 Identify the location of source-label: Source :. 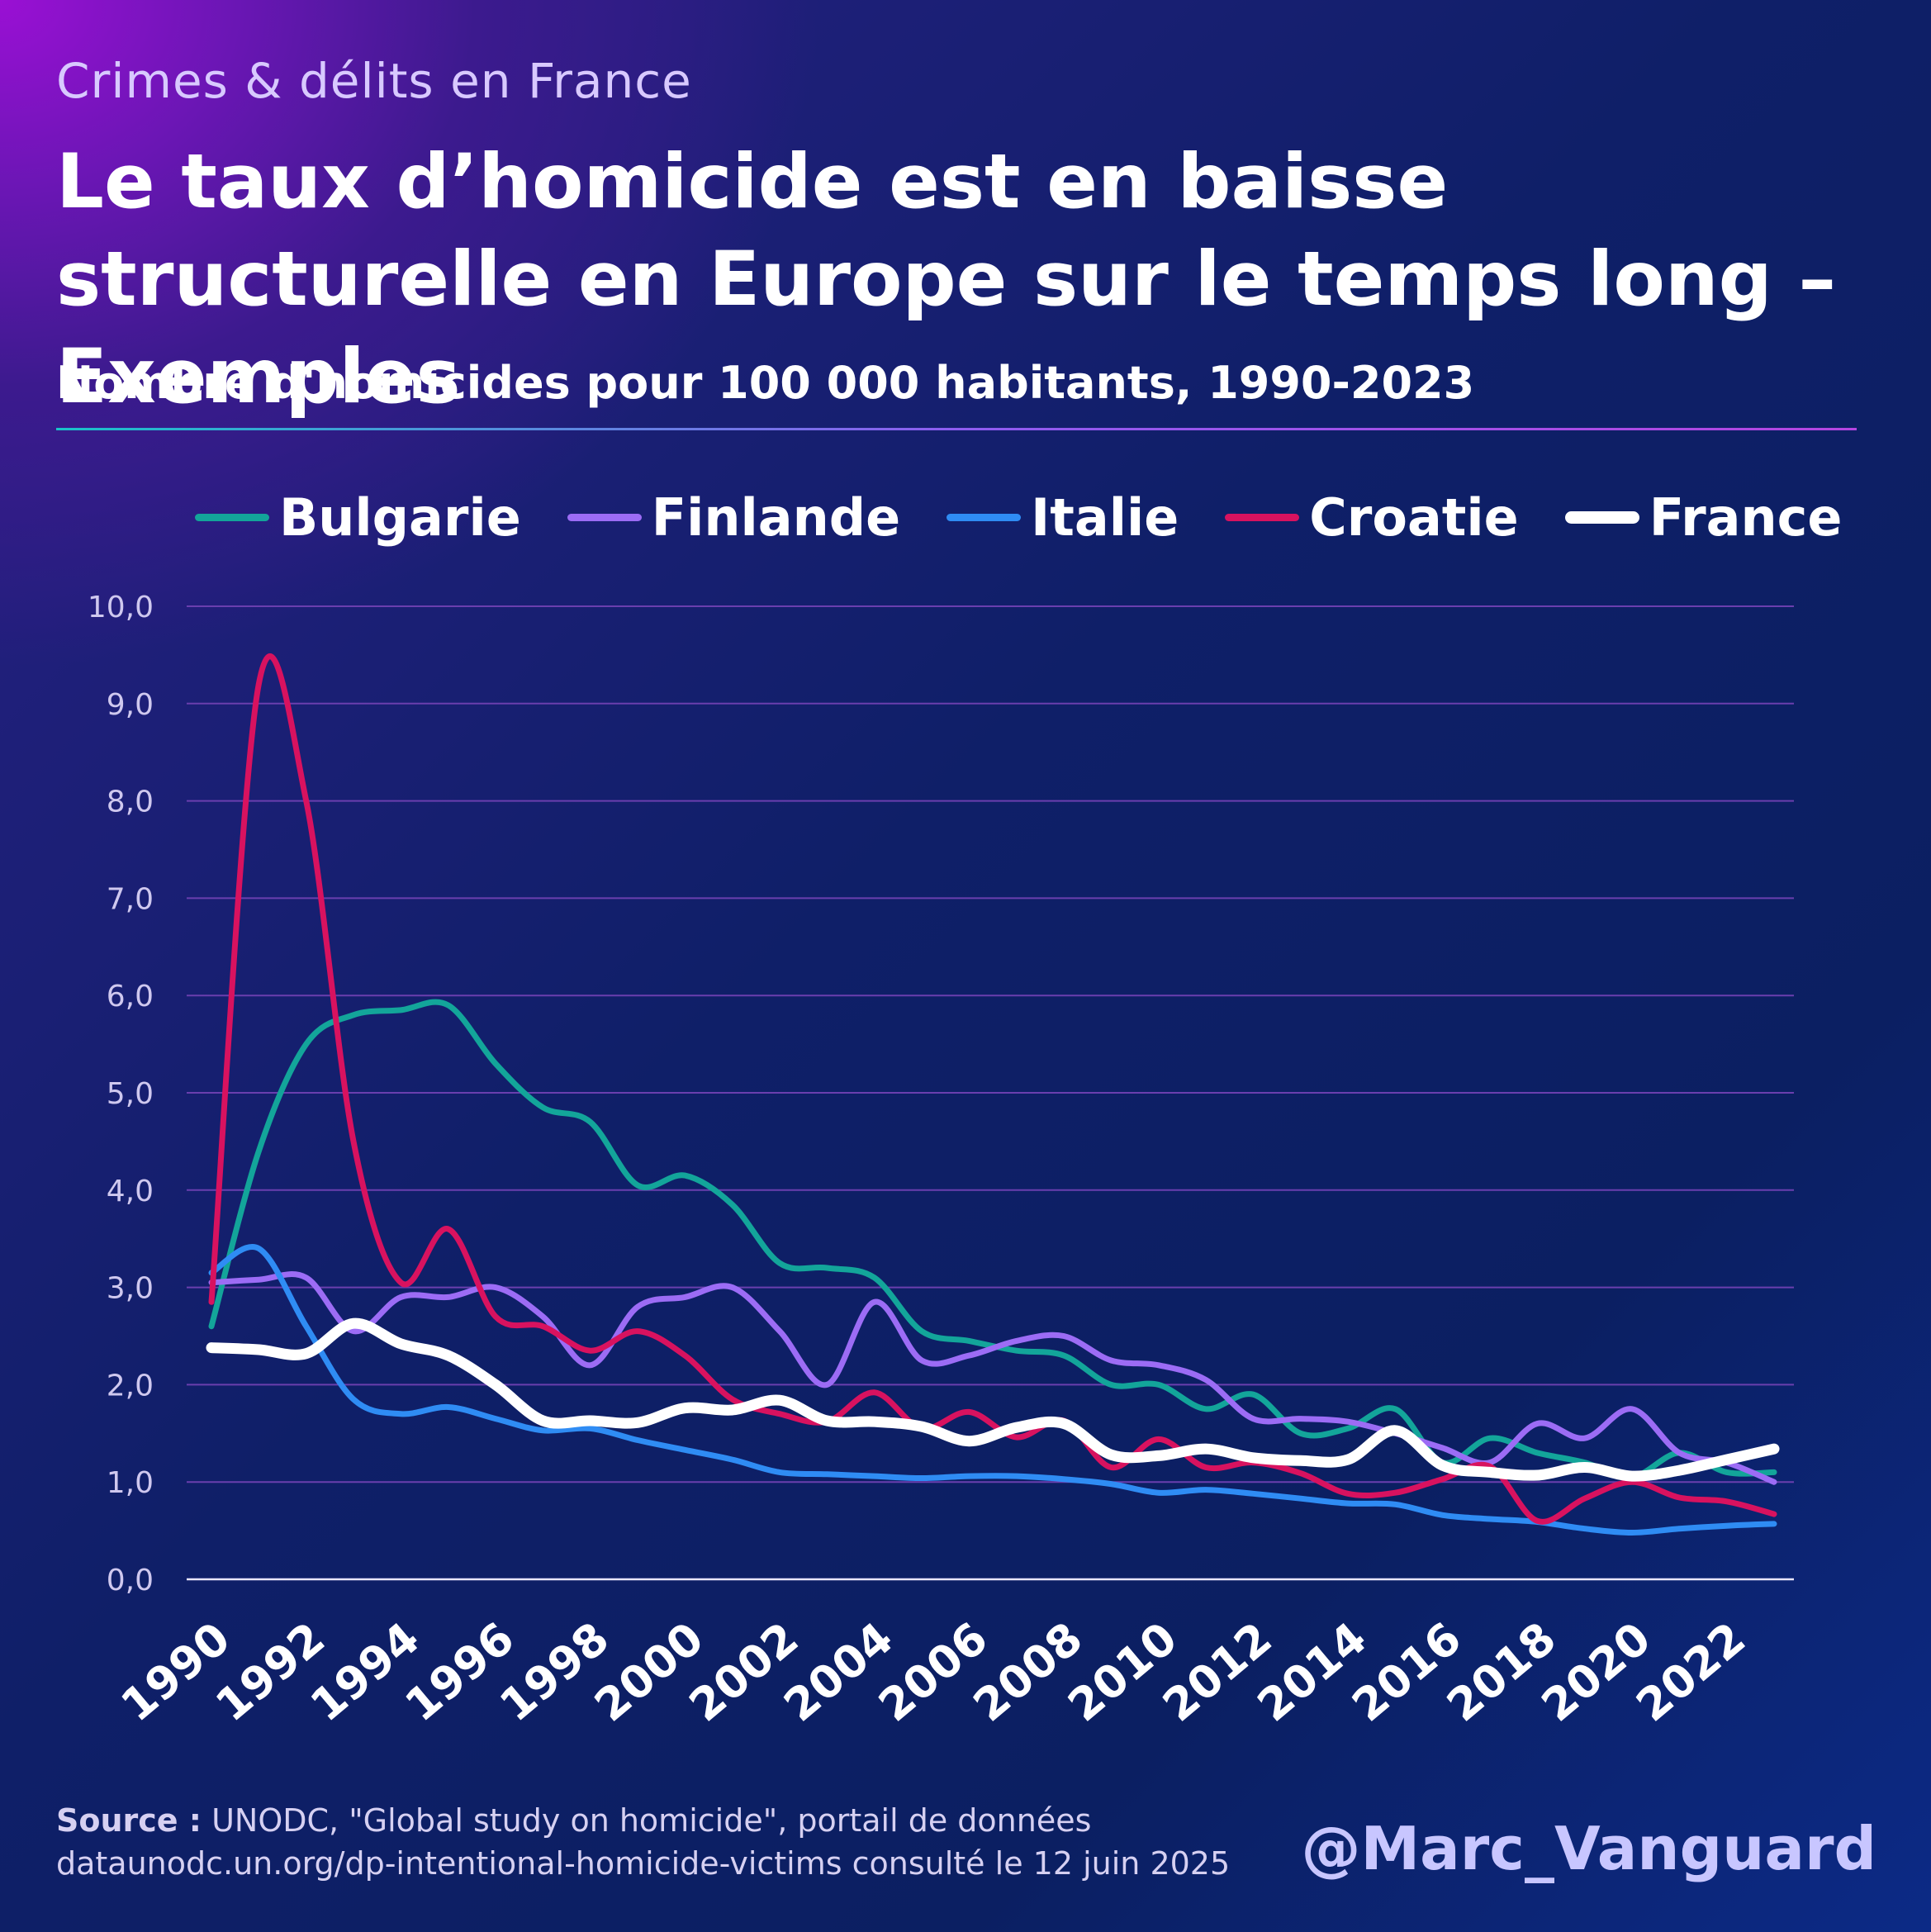
(129, 1821).